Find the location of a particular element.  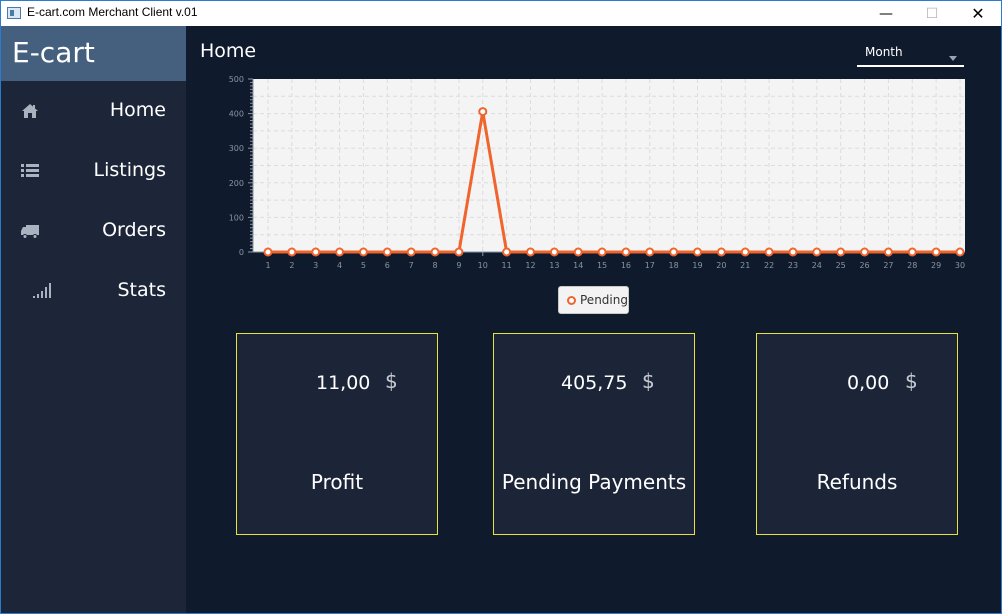

minimize-button: — is located at coordinates (886, 14).